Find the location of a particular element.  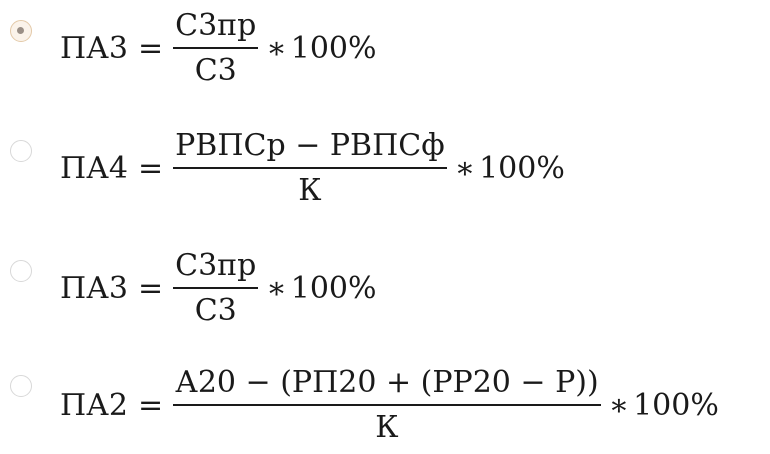

formula-option-1: ПА3 = С3пр С3 ∗ 100% is located at coordinates (218, 48).